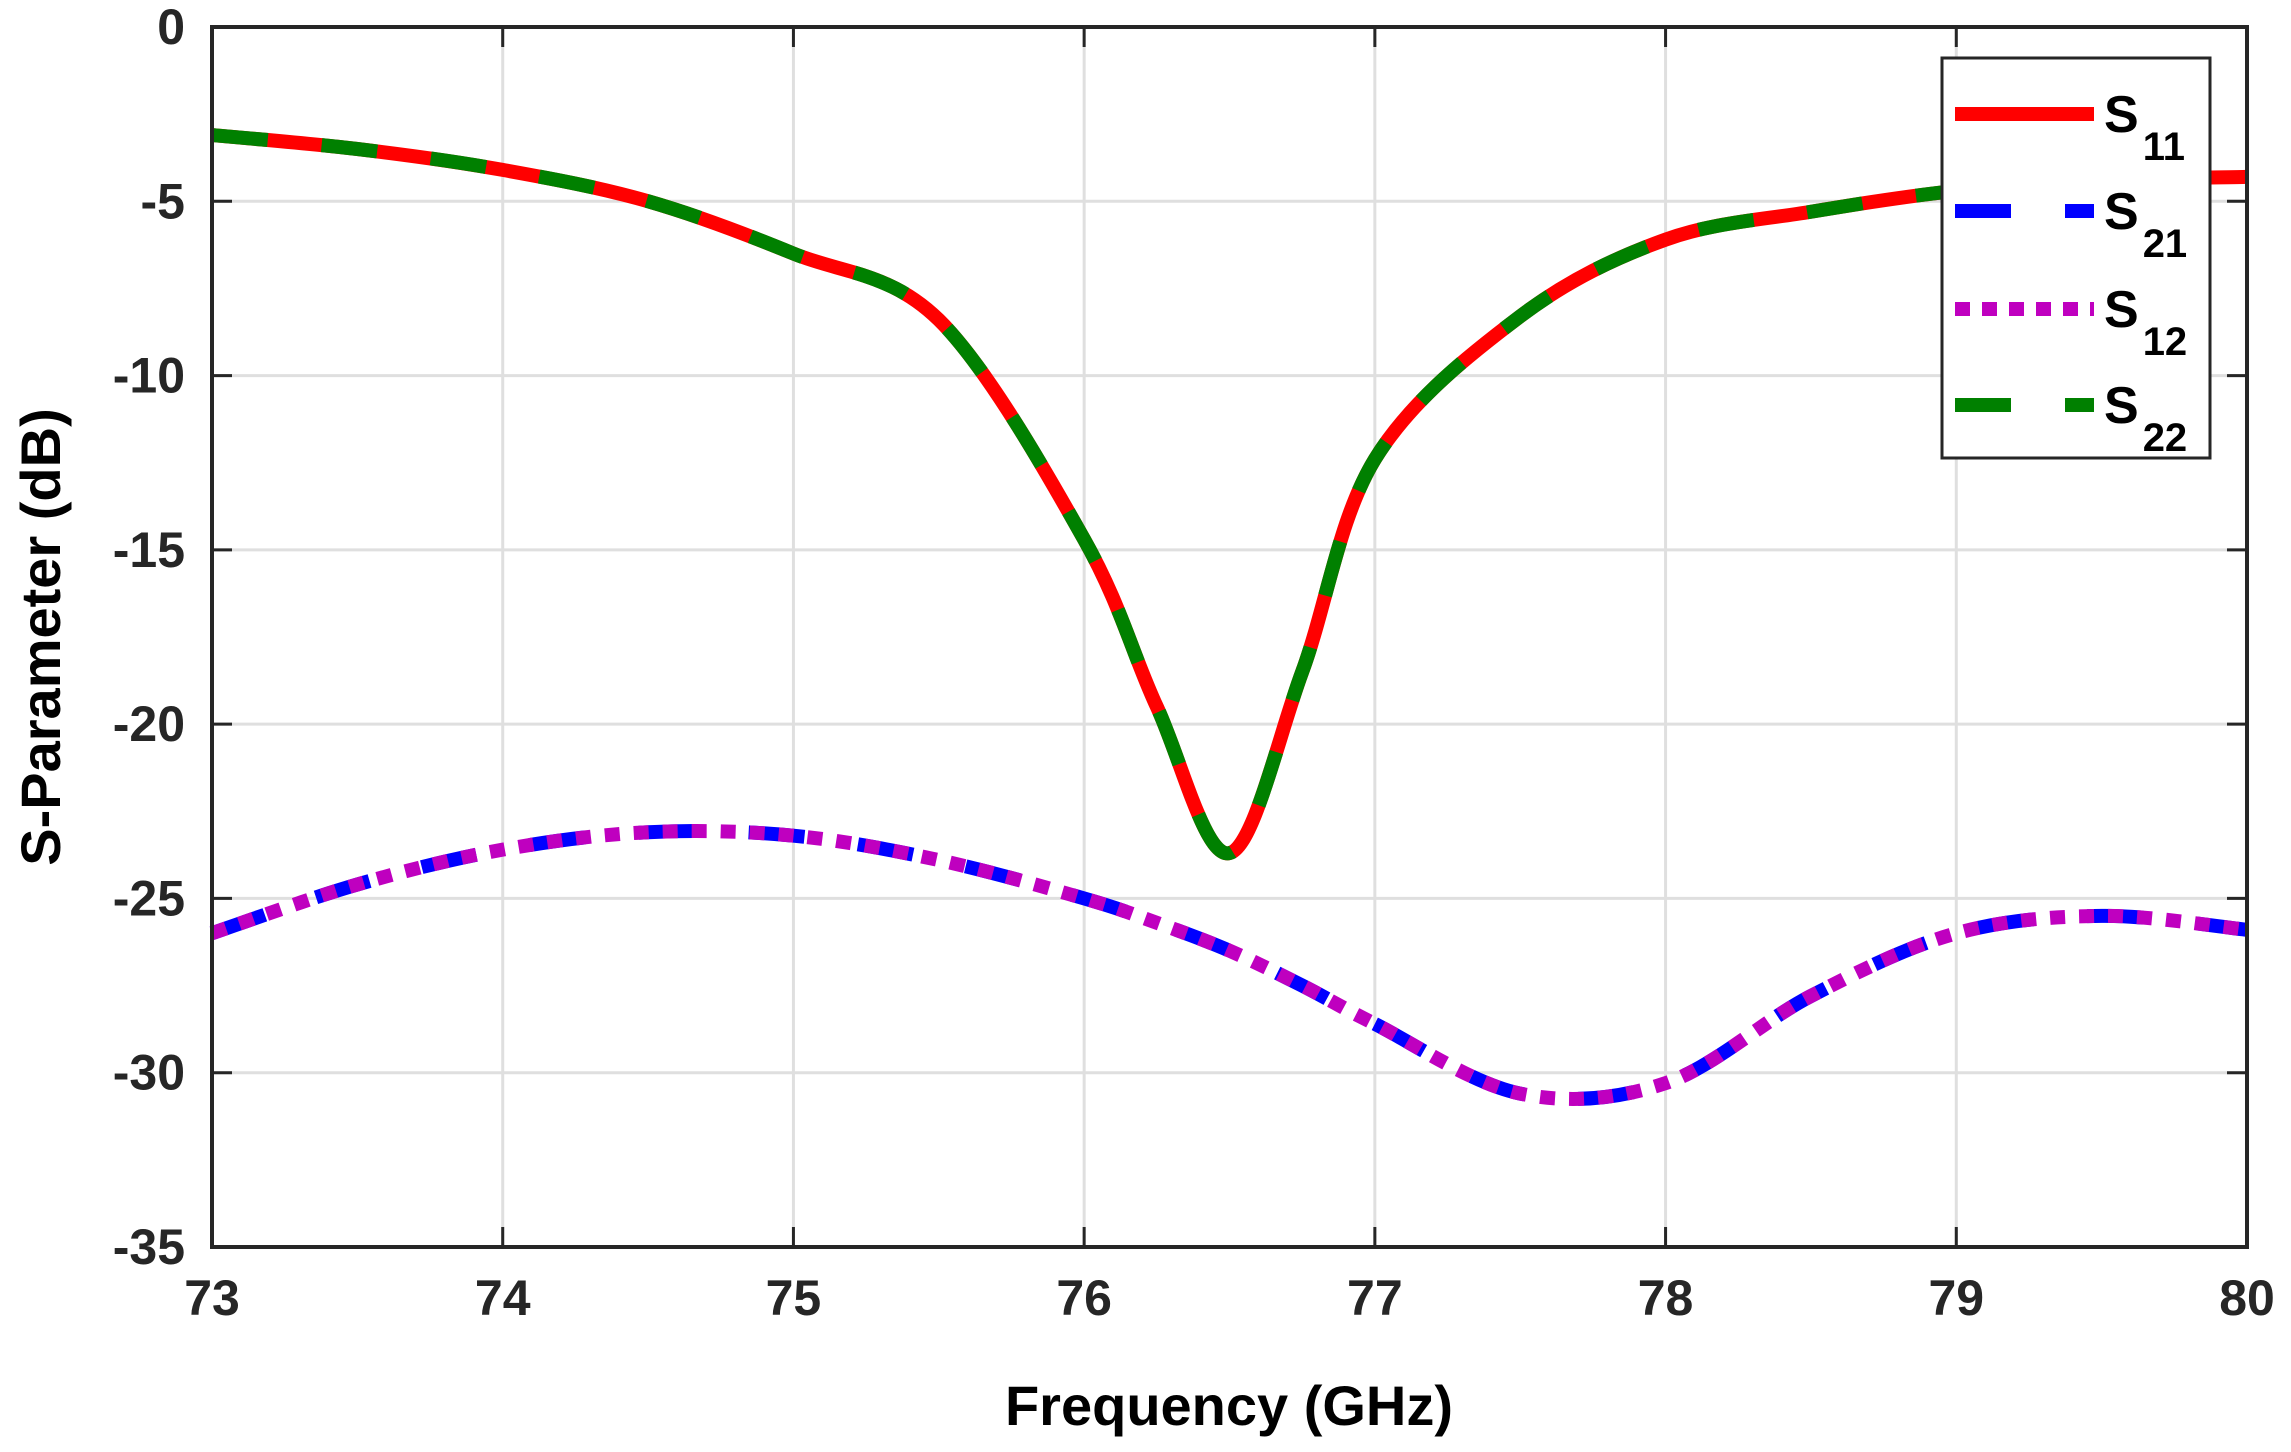 This screenshot has width=2291, height=1452. Describe the element at coordinates (1375, 1298) in the screenshot. I see `x-tick-label: 77` at that location.